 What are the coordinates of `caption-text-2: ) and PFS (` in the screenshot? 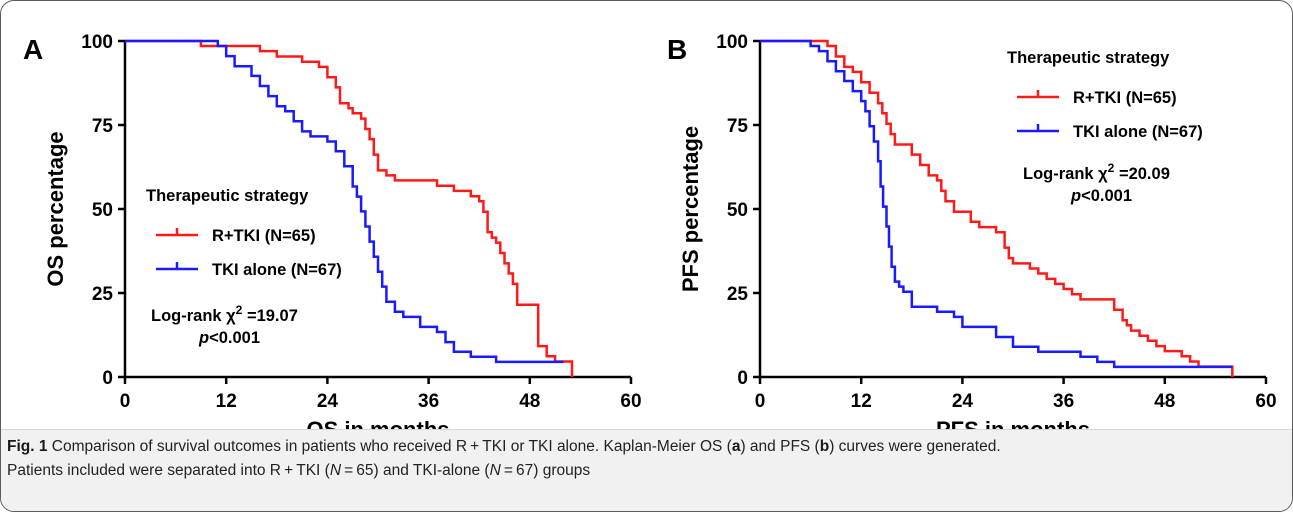 It's located at (780, 446).